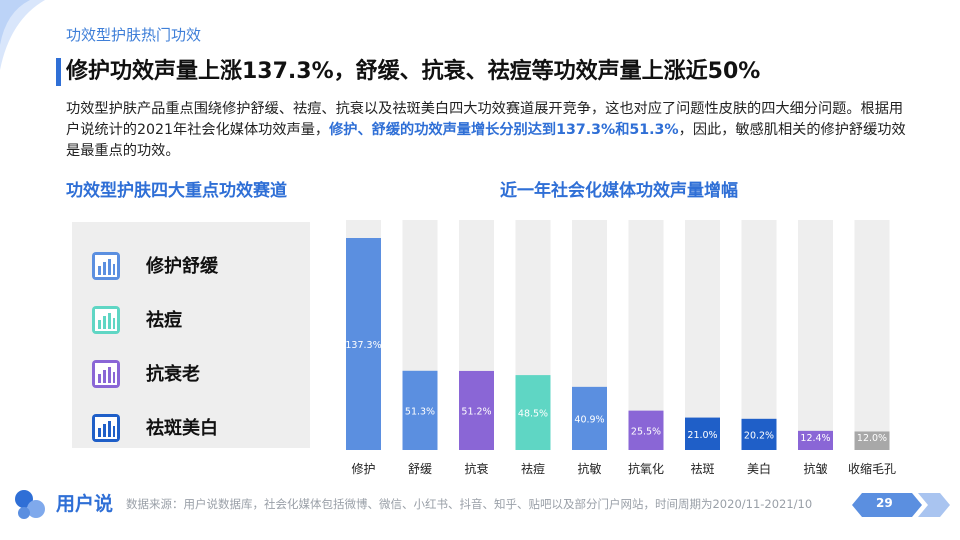 The image size is (960, 540). What do you see at coordinates (702, 469) in the screenshot?
I see `category-label: 祛斑` at bounding box center [702, 469].